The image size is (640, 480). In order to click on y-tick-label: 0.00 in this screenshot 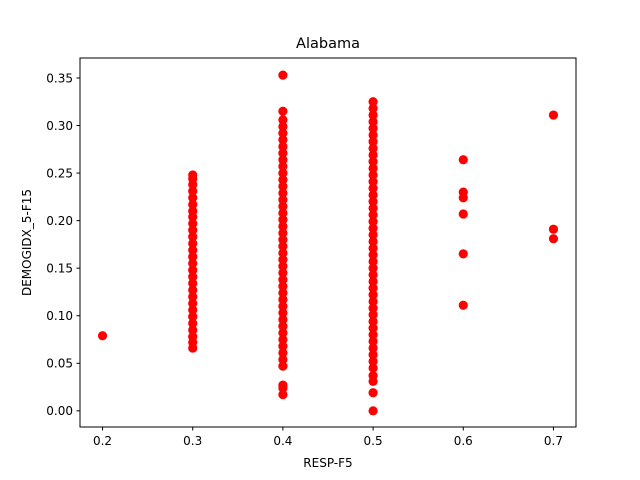, I will do `click(59, 411)`.